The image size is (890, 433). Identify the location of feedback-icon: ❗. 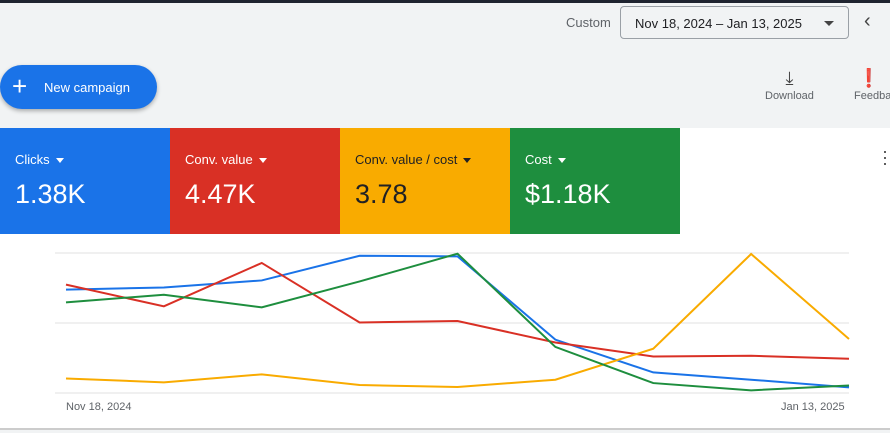
(869, 78).